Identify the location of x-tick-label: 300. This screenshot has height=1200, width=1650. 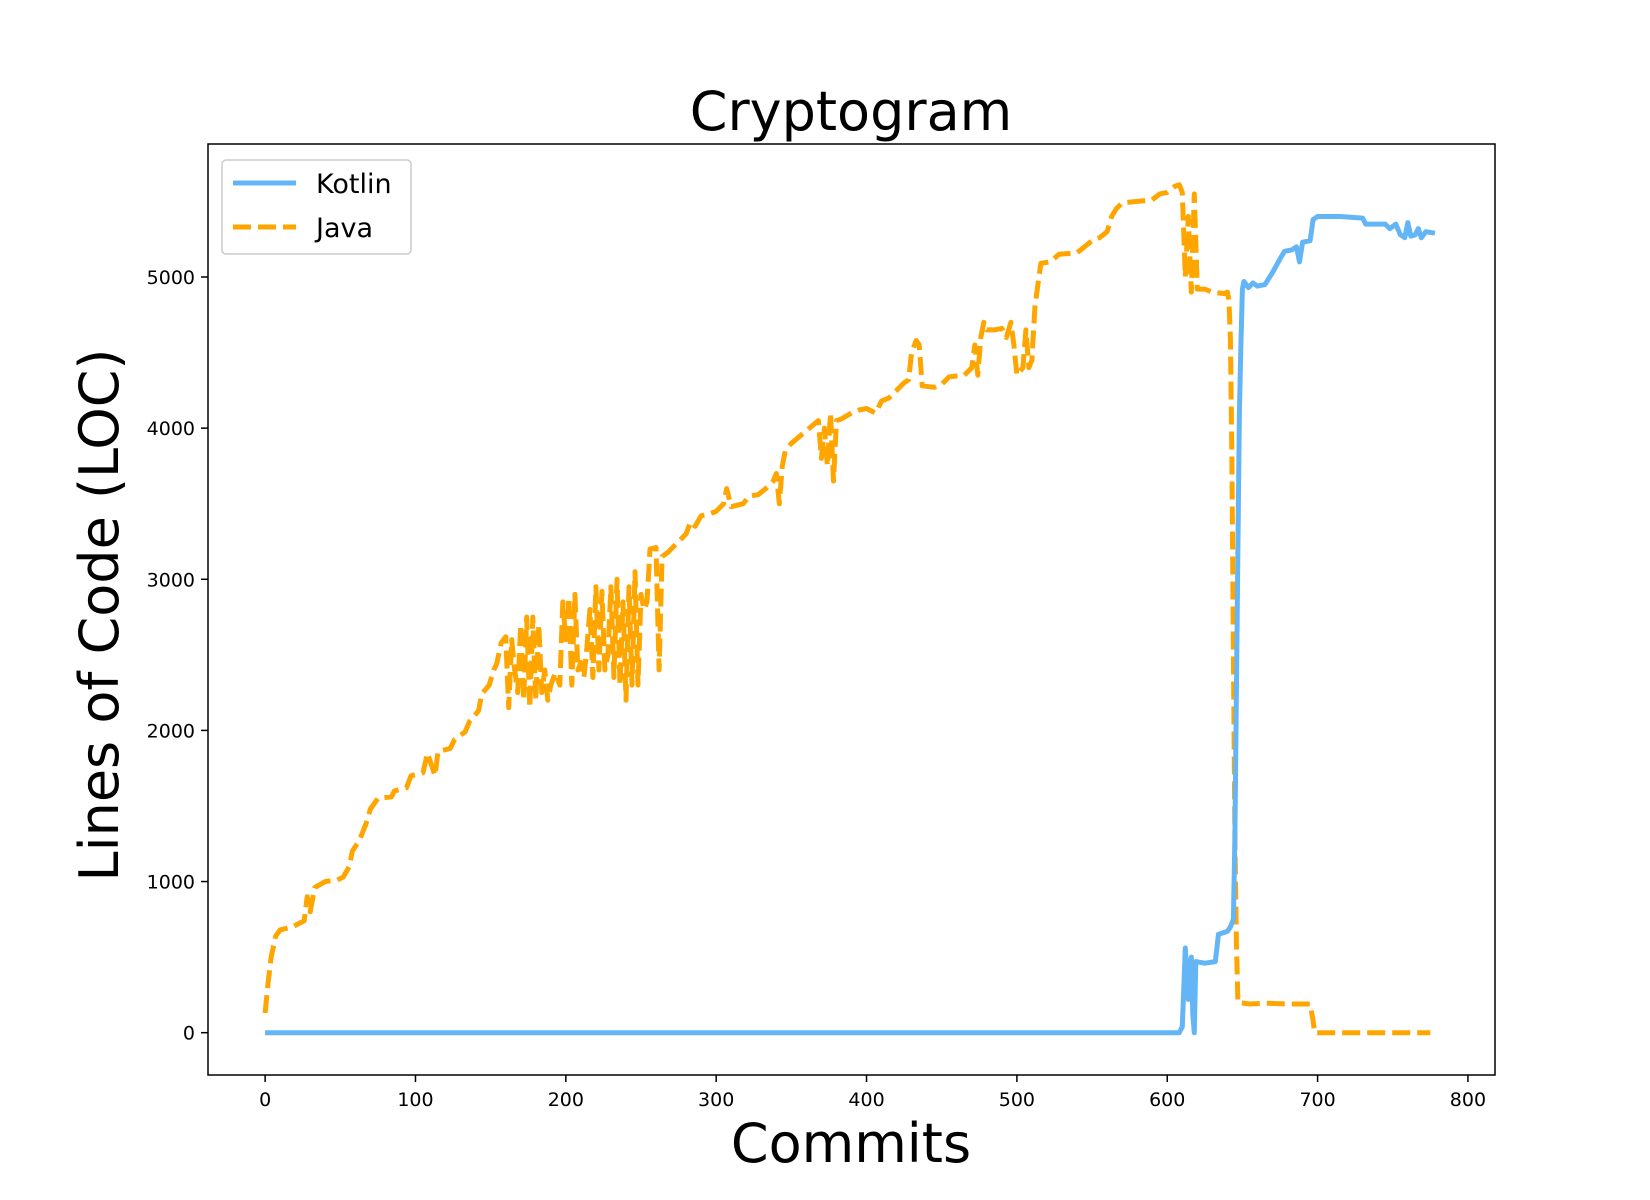
(716, 1100).